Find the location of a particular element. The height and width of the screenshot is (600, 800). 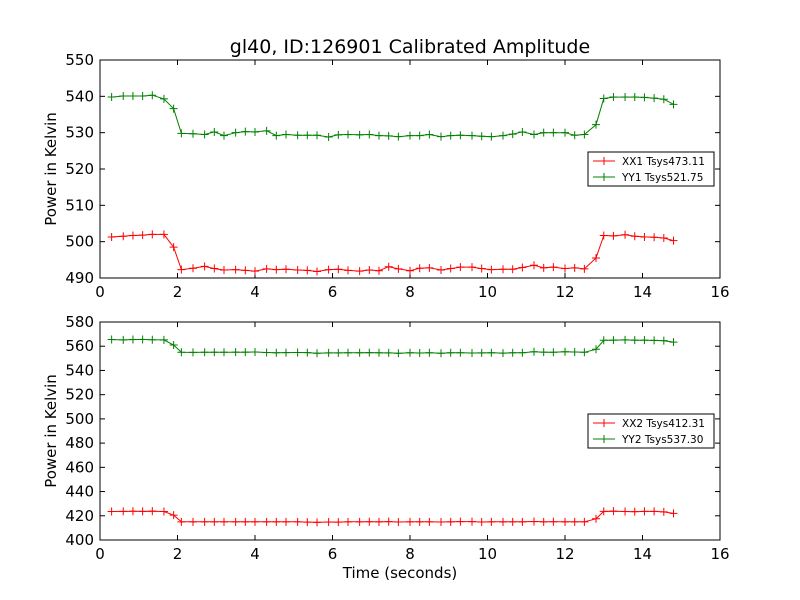

y-tick-label: 460 is located at coordinates (79, 467).